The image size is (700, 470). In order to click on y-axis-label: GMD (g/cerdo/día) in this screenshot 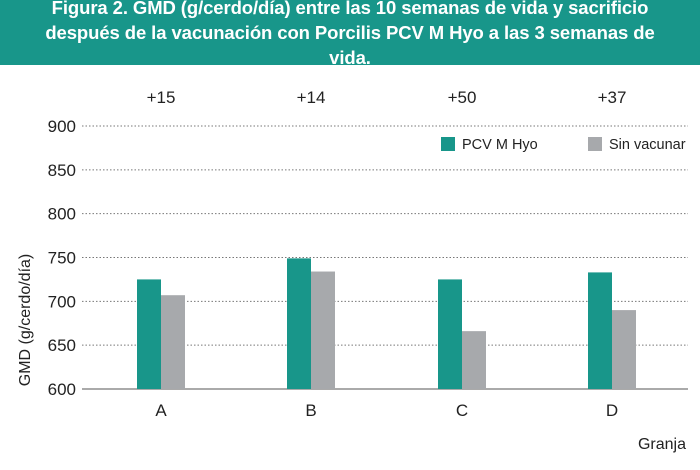, I will do `click(25, 320)`.